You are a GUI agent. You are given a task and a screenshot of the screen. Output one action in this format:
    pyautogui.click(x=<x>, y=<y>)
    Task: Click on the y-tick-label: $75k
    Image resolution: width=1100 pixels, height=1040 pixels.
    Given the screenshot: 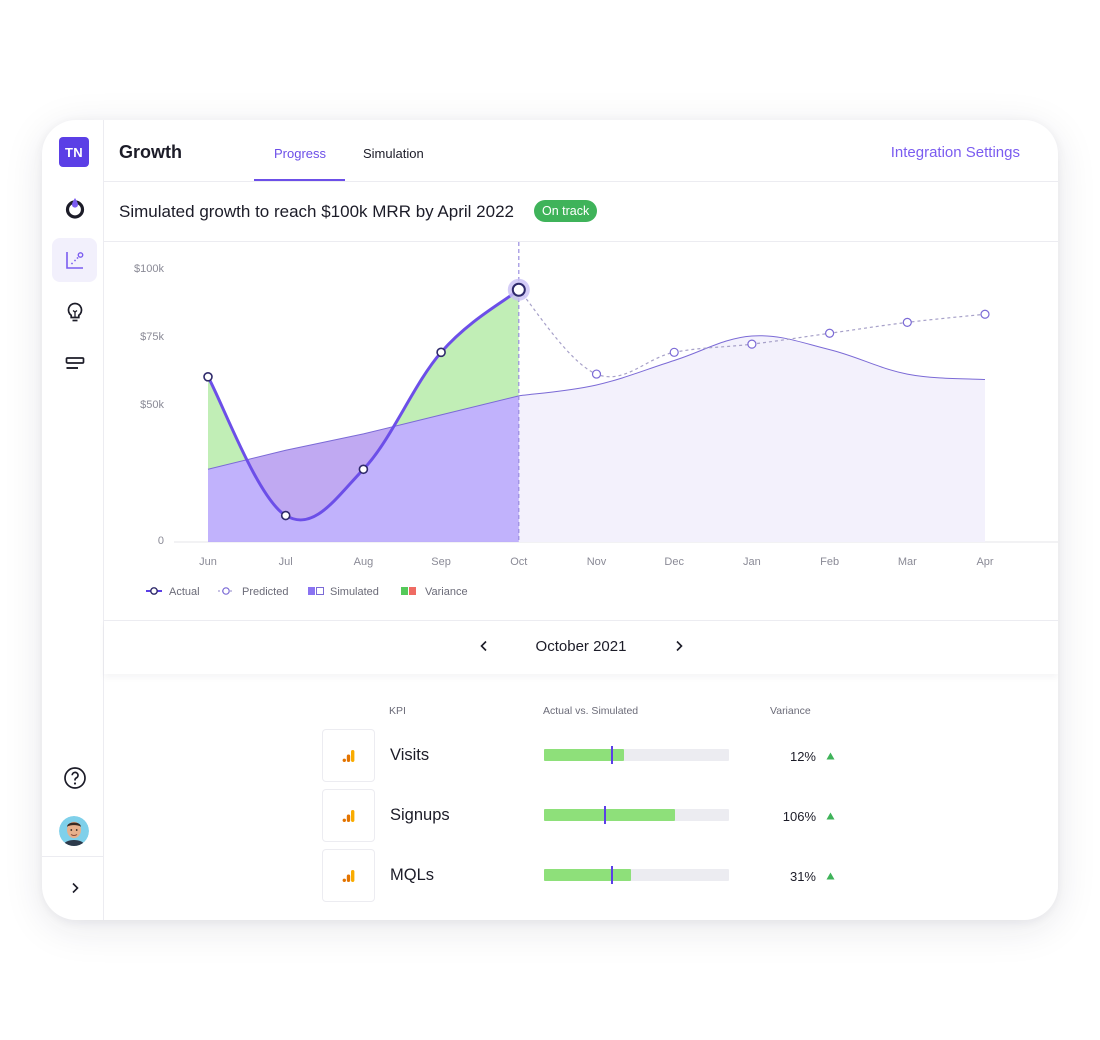 What is the action you would take?
    pyautogui.click(x=152, y=337)
    